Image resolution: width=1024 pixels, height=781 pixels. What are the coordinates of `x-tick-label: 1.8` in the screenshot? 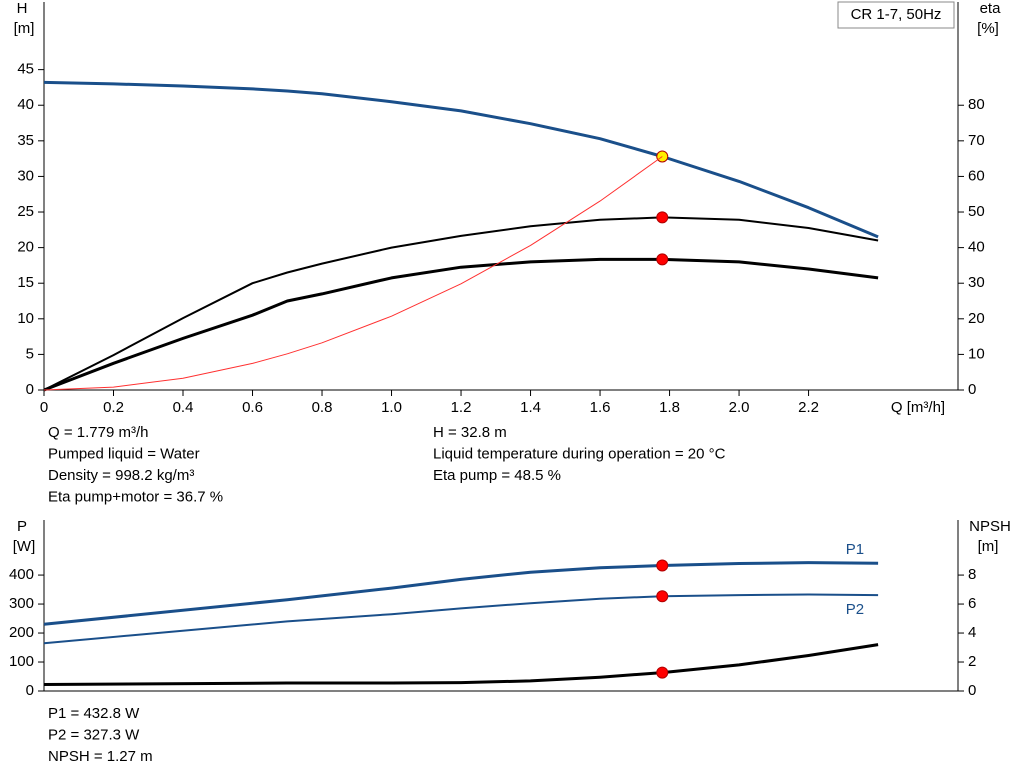 It's located at (669, 407).